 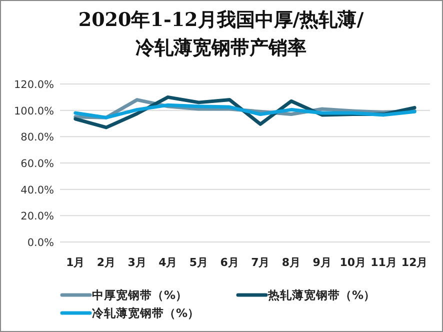 What do you see at coordinates (383, 262) in the screenshot?
I see `x-tick-label: 11月` at bounding box center [383, 262].